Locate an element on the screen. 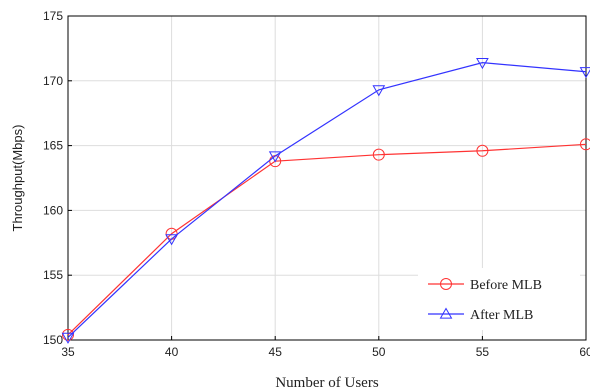 The width and height of the screenshot is (590, 392). x-tick-label: 55 is located at coordinates (483, 352).